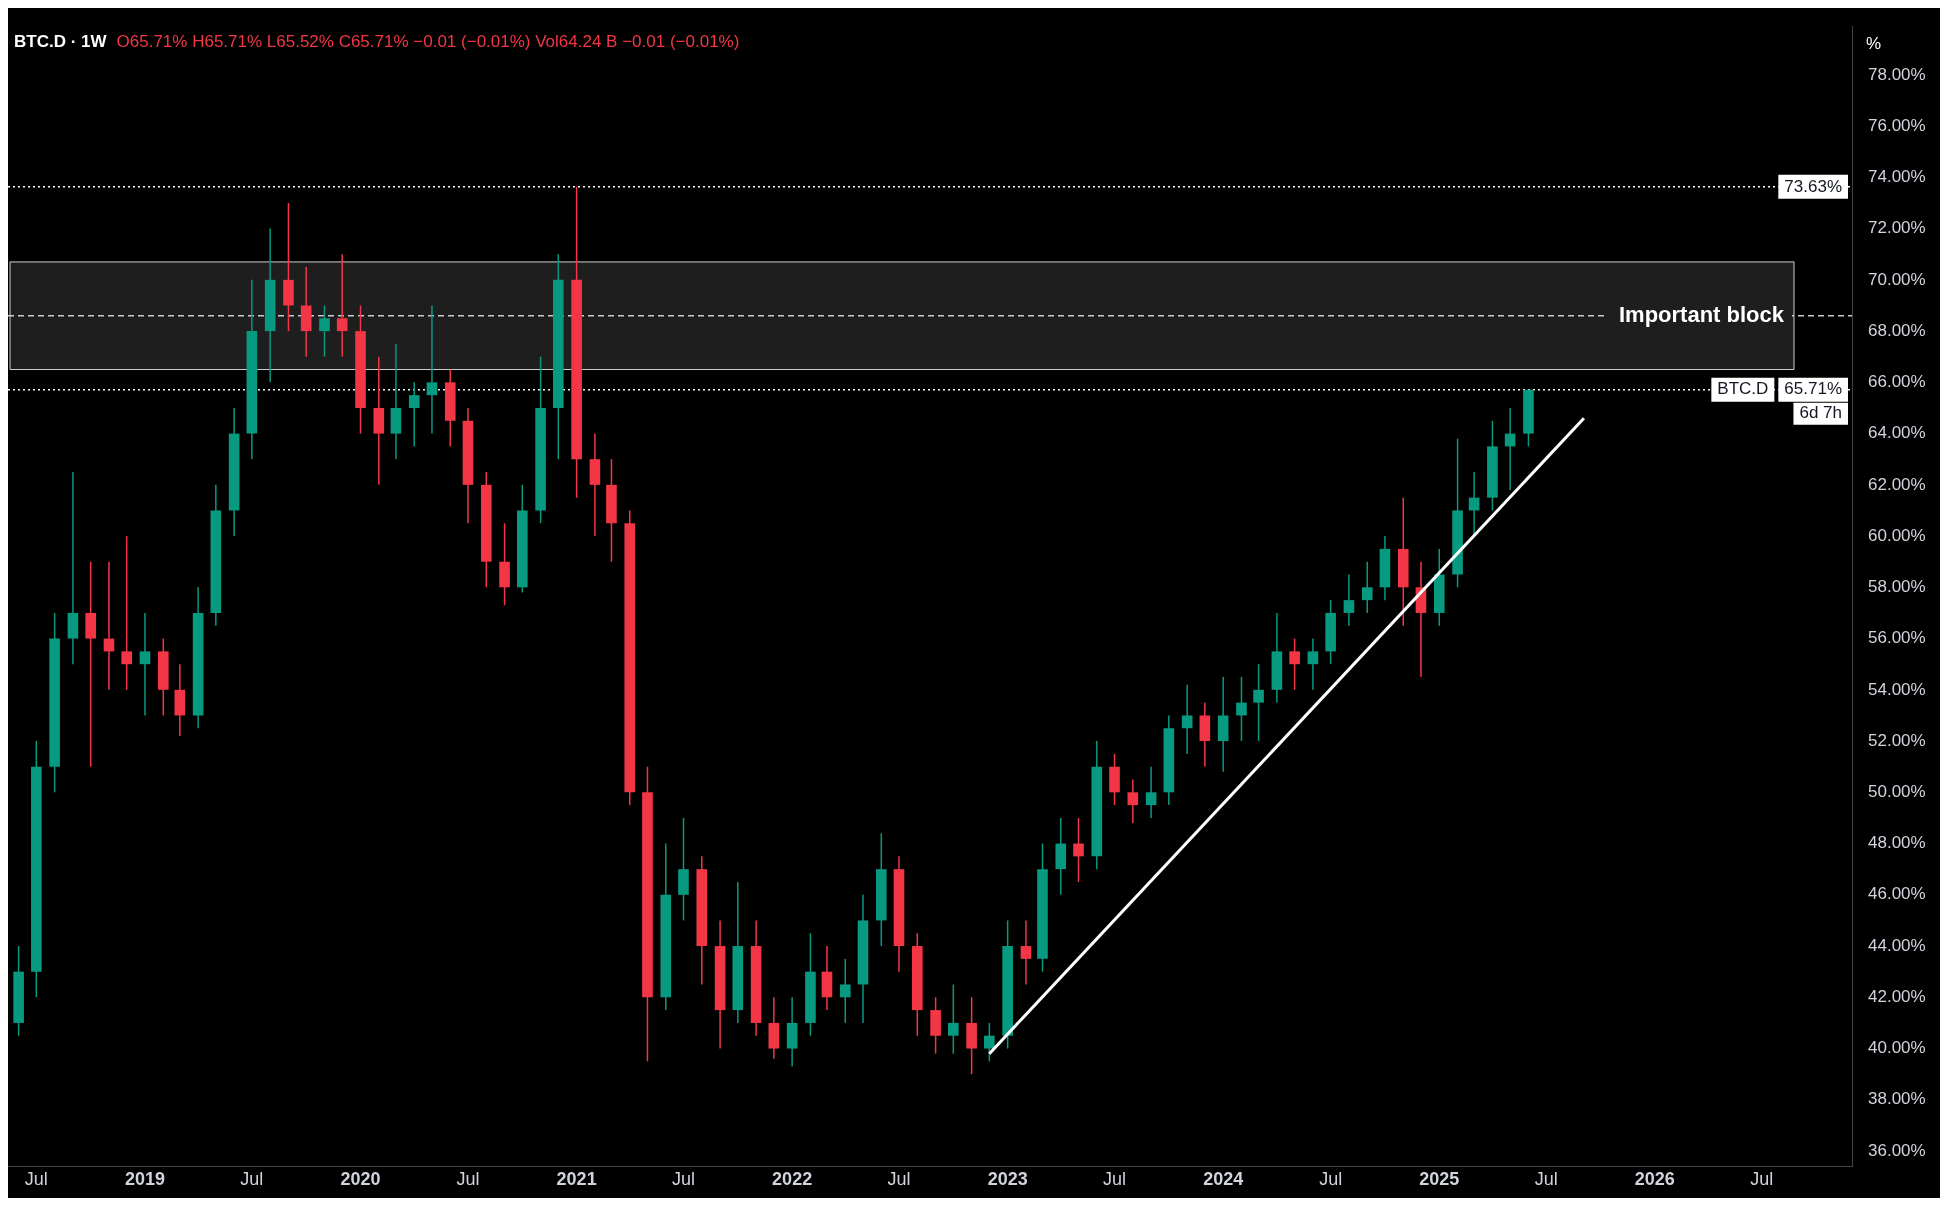  Describe the element at coordinates (1897, 1048) in the screenshot. I see `y-tick-label: 40.00%` at that location.